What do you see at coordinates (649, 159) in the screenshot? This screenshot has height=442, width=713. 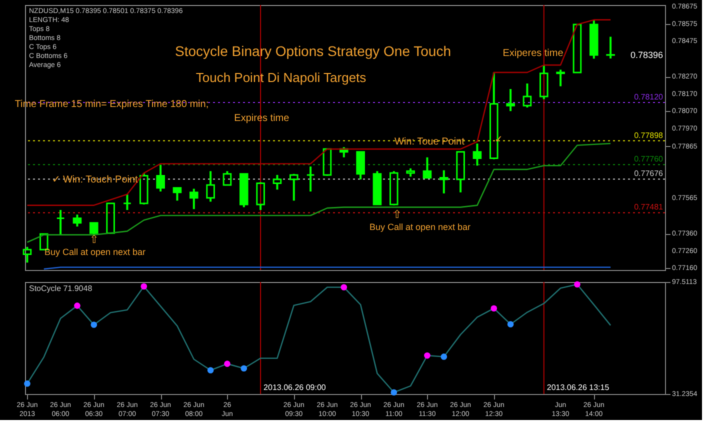 I see `ref-line-label: 0.77760` at bounding box center [649, 159].